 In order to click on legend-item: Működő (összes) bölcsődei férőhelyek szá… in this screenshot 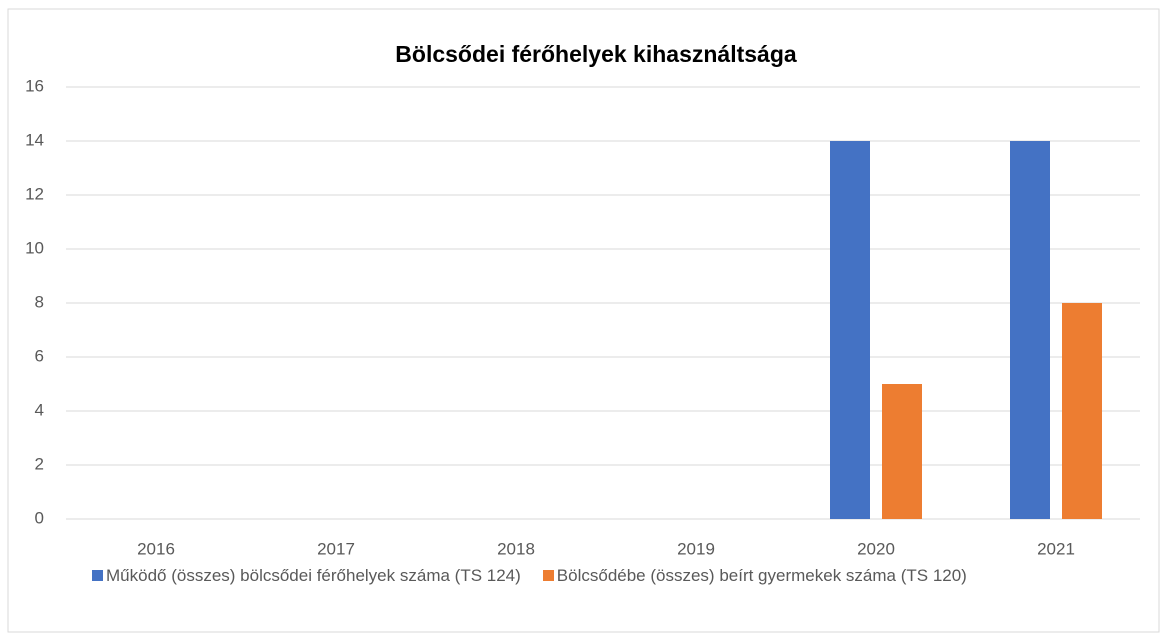, I will do `click(306, 576)`.